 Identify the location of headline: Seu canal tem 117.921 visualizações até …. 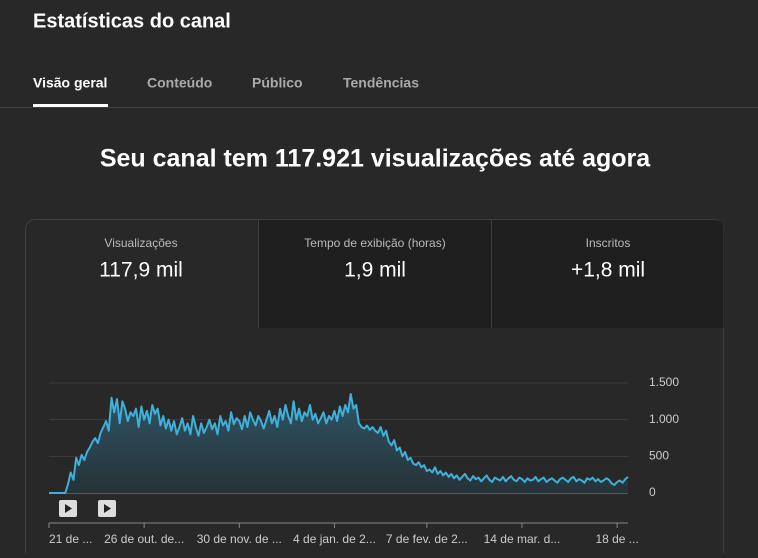
(375, 159).